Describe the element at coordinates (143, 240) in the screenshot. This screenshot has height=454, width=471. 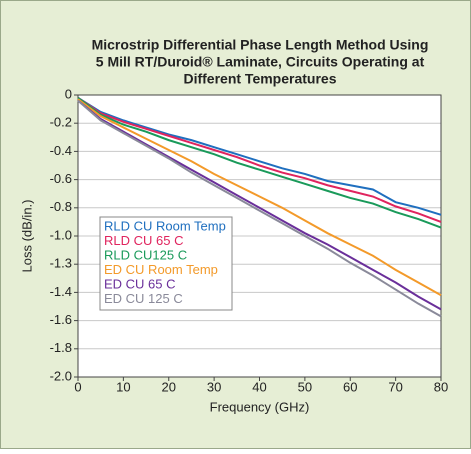
I see `legend-label: RLD CU 65 C` at that location.